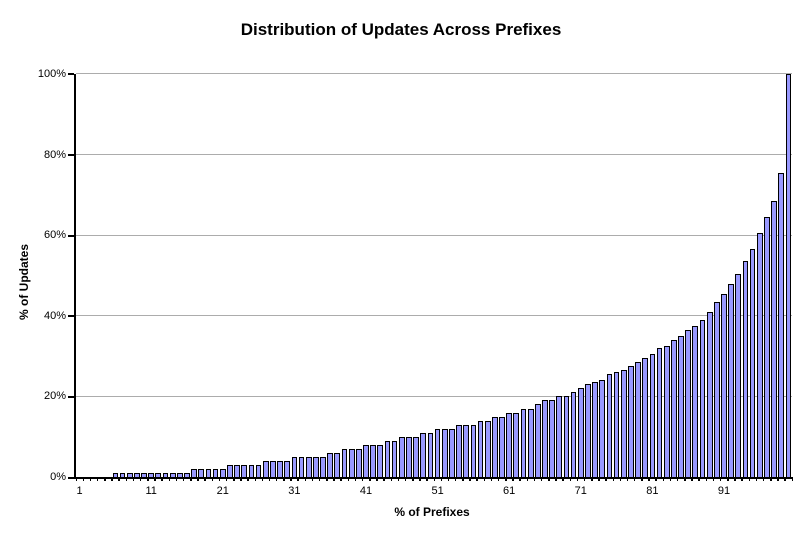  Describe the element at coordinates (54, 235) in the screenshot. I see `y-axis-tick-label: 60%` at that location.